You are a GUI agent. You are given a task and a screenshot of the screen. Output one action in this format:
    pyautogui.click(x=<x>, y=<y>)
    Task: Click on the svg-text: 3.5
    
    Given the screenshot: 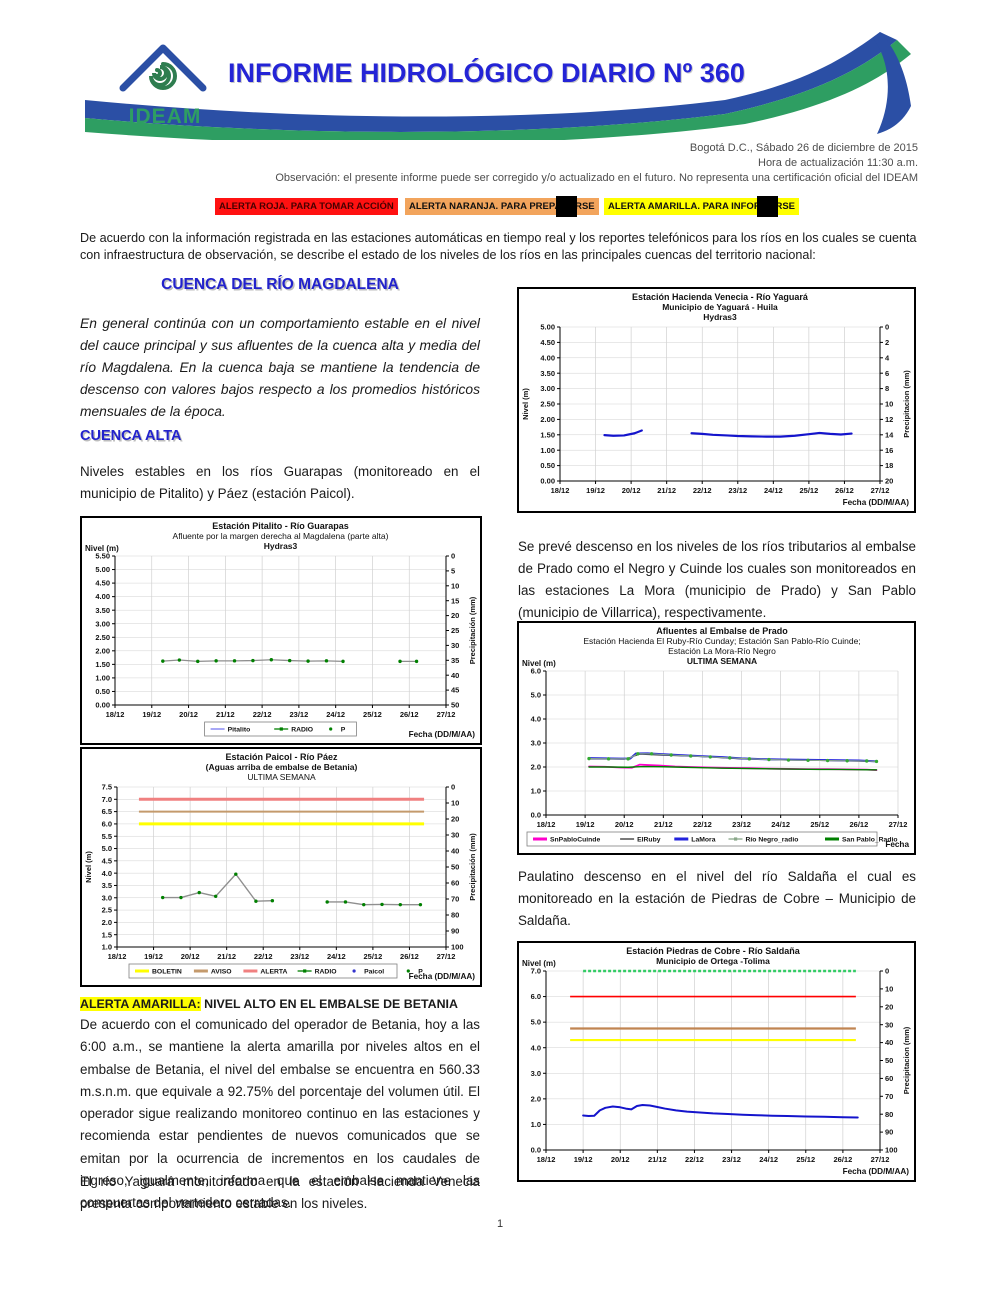 What is the action you would take?
    pyautogui.click(x=107, y=885)
    